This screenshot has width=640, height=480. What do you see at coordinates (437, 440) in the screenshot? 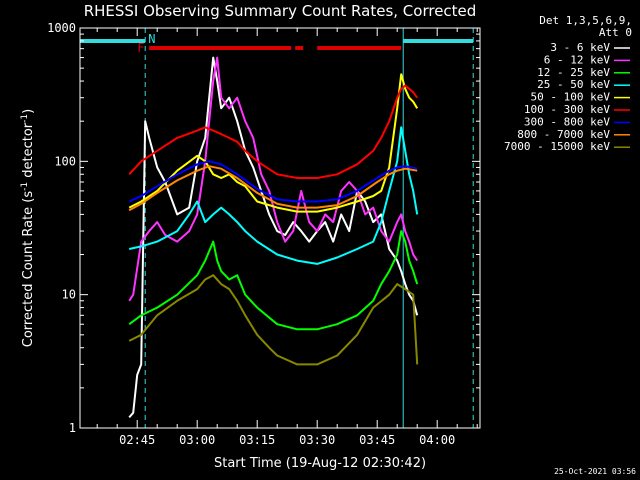
I see `x-tick-label: 04:00` at bounding box center [437, 440].